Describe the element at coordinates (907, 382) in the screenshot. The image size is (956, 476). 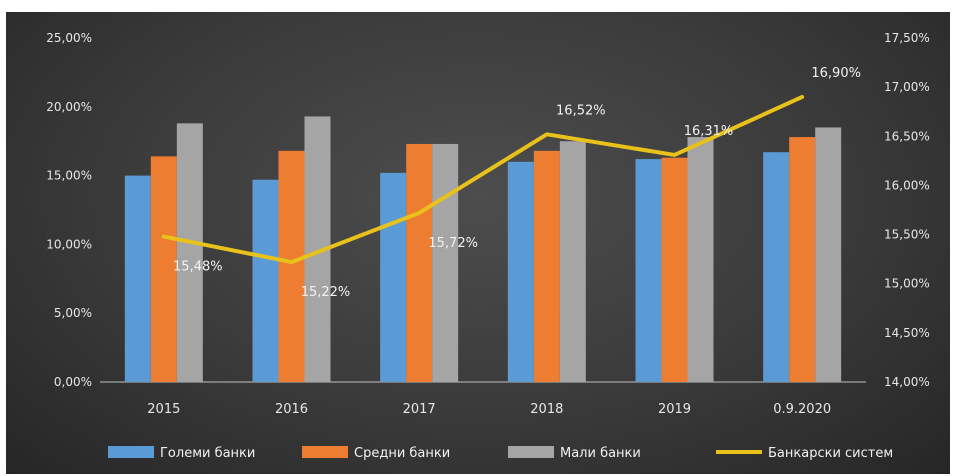
I see `y-right-tick-label: 14,00%` at that location.